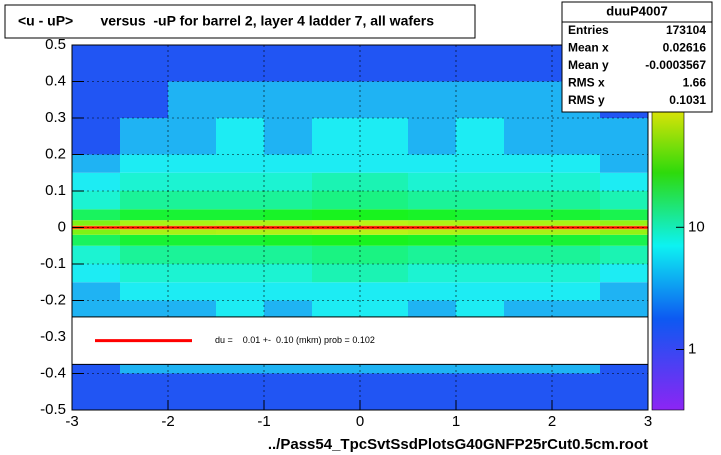 This screenshot has width=721, height=455. Describe the element at coordinates (687, 100) in the screenshot. I see `stats-value: 0.1031` at that location.